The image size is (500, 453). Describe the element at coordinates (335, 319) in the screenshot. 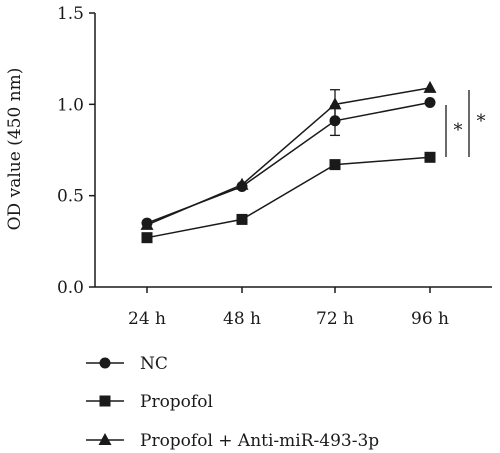

I see `x-tick-label: 72 h` at that location.